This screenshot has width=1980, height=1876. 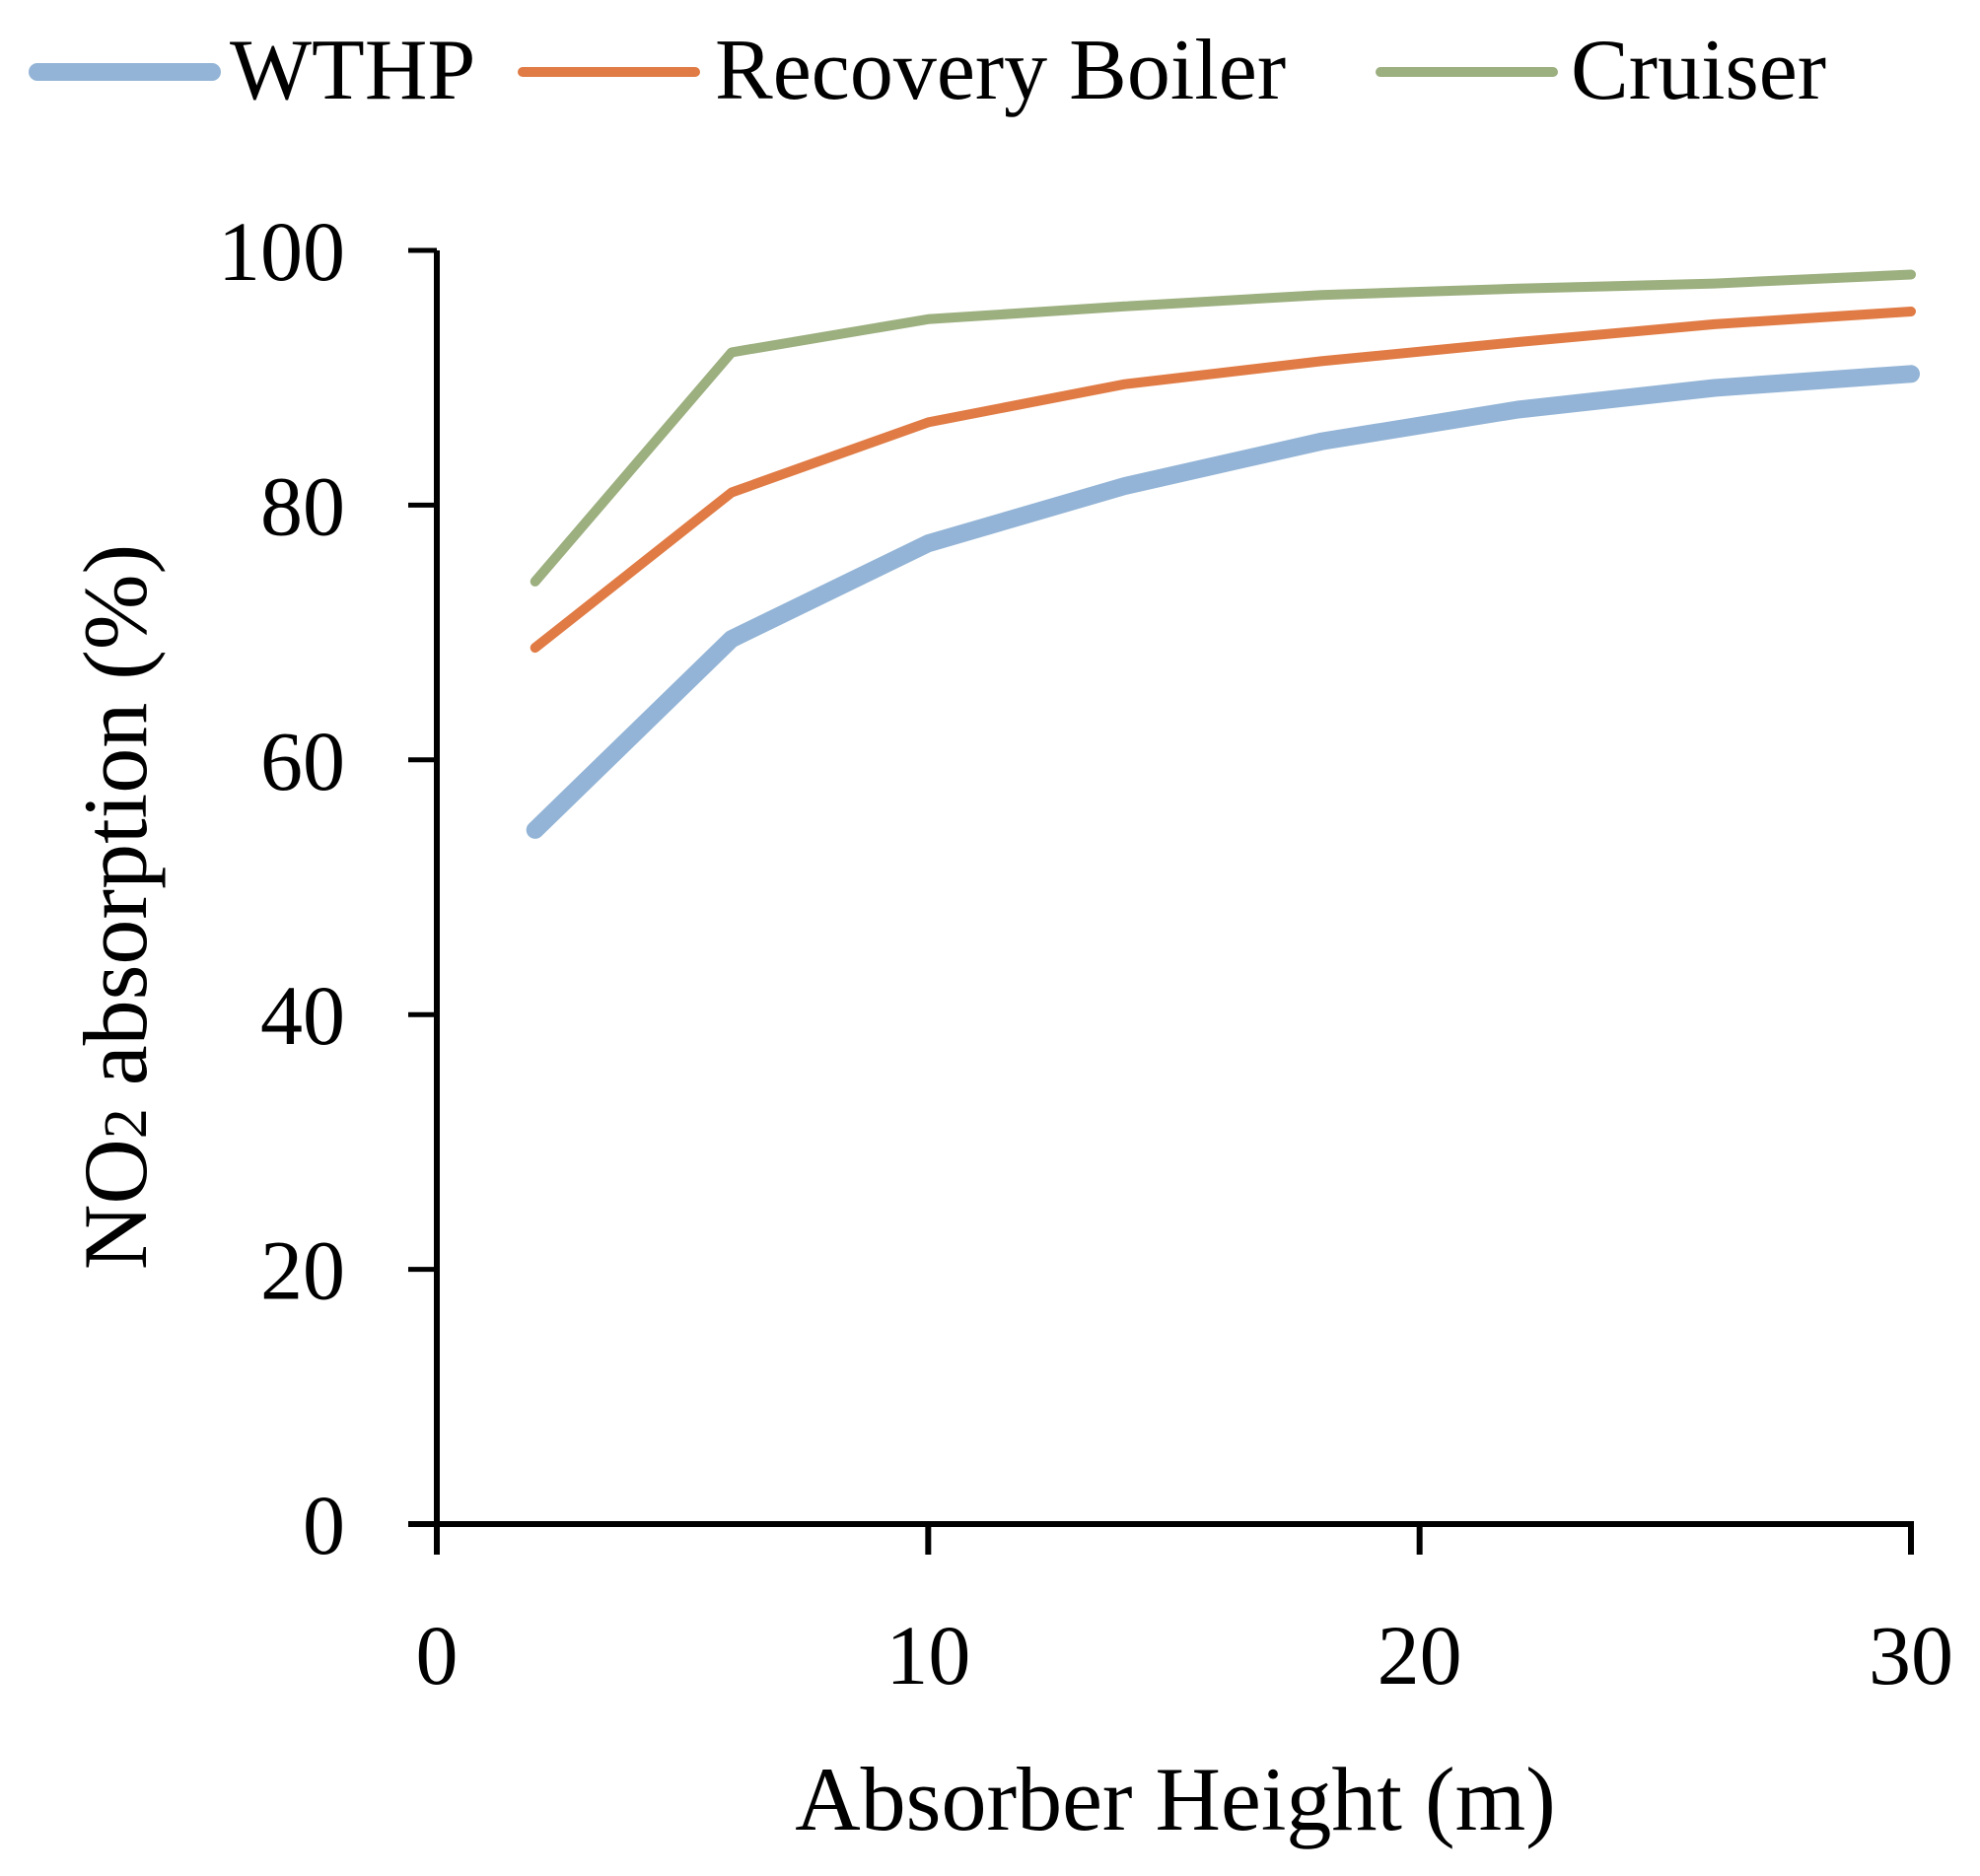 What do you see at coordinates (1223, 428) in the screenshot?
I see `series-line-cruiser` at bounding box center [1223, 428].